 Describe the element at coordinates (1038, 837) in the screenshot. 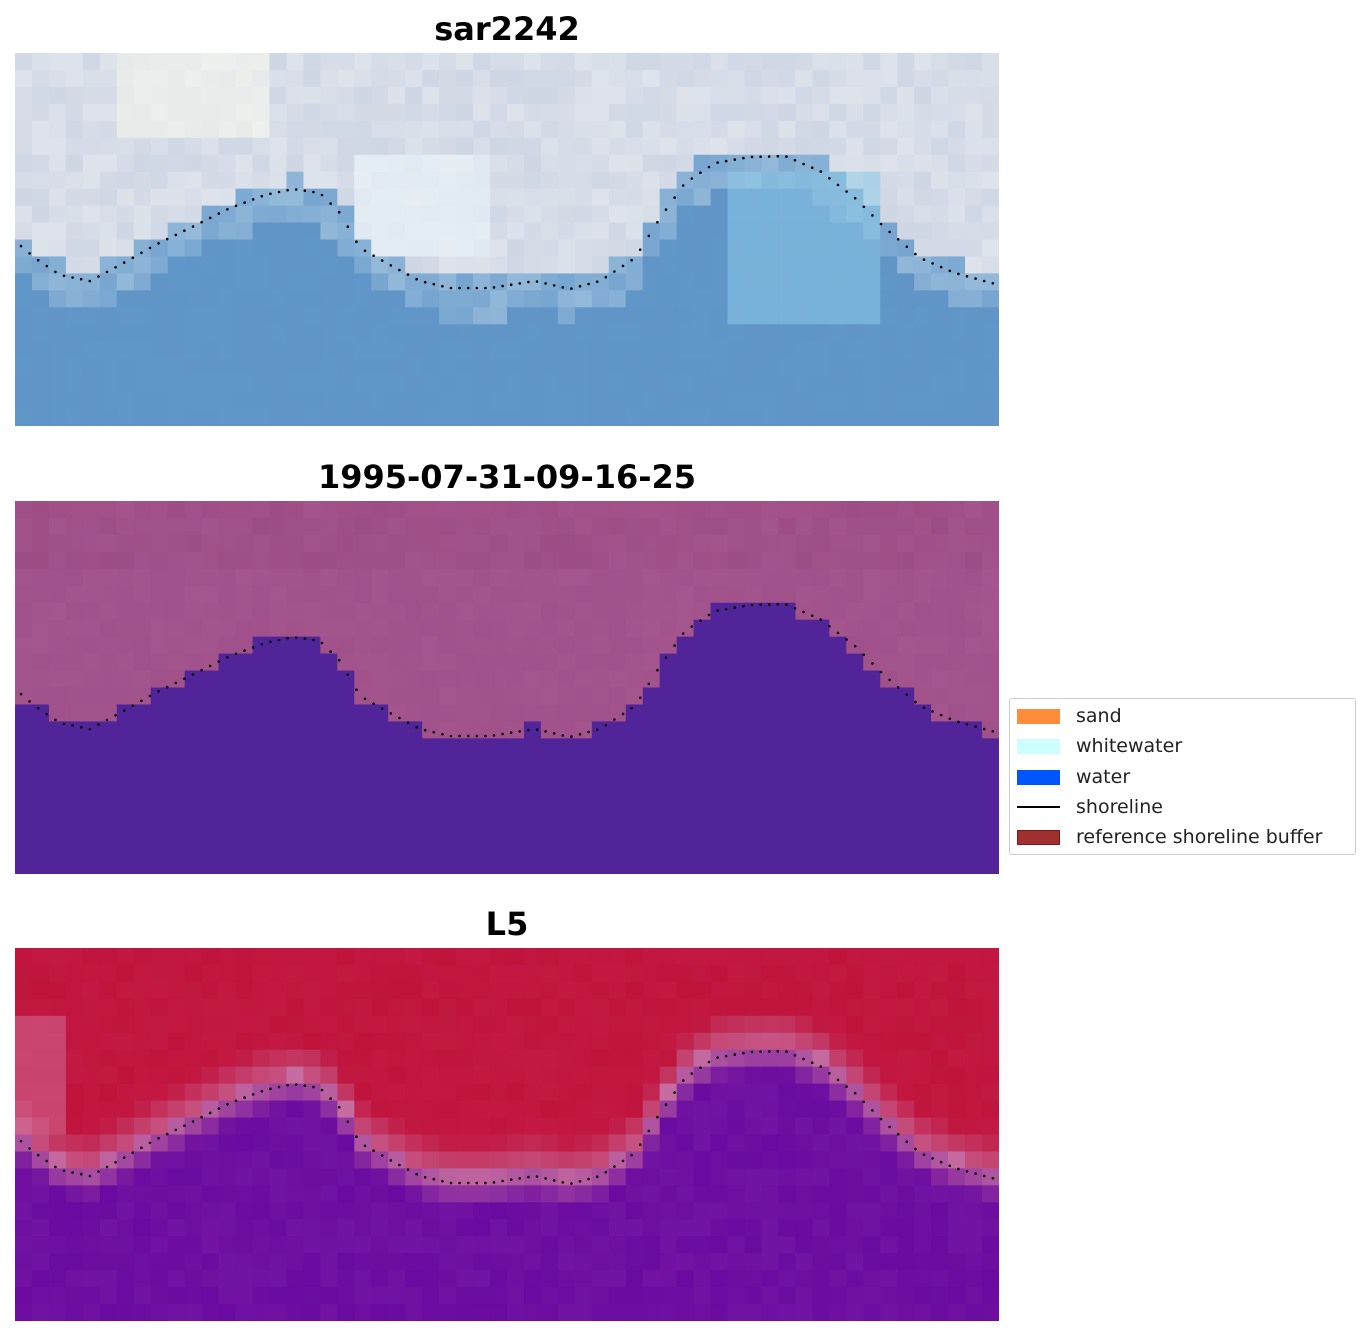

I see `reference-buffer-swatch` at that location.